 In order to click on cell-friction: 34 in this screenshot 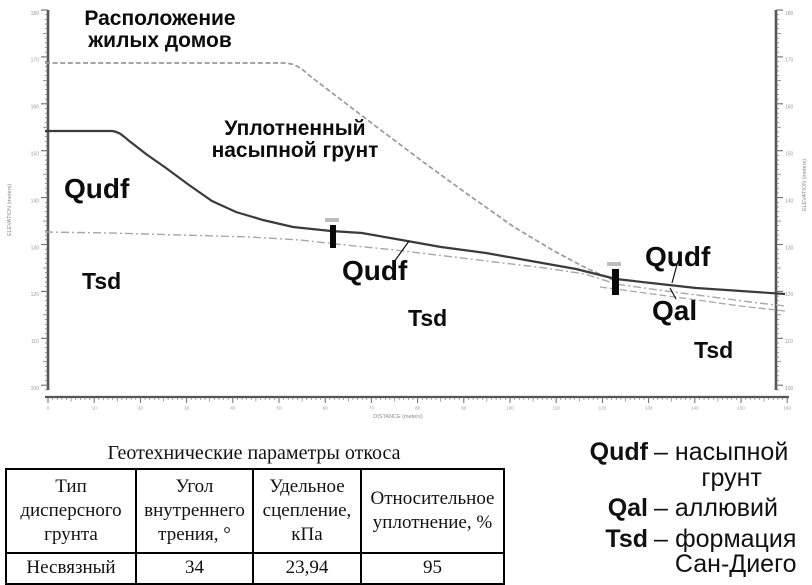, I will do `click(194, 568)`.